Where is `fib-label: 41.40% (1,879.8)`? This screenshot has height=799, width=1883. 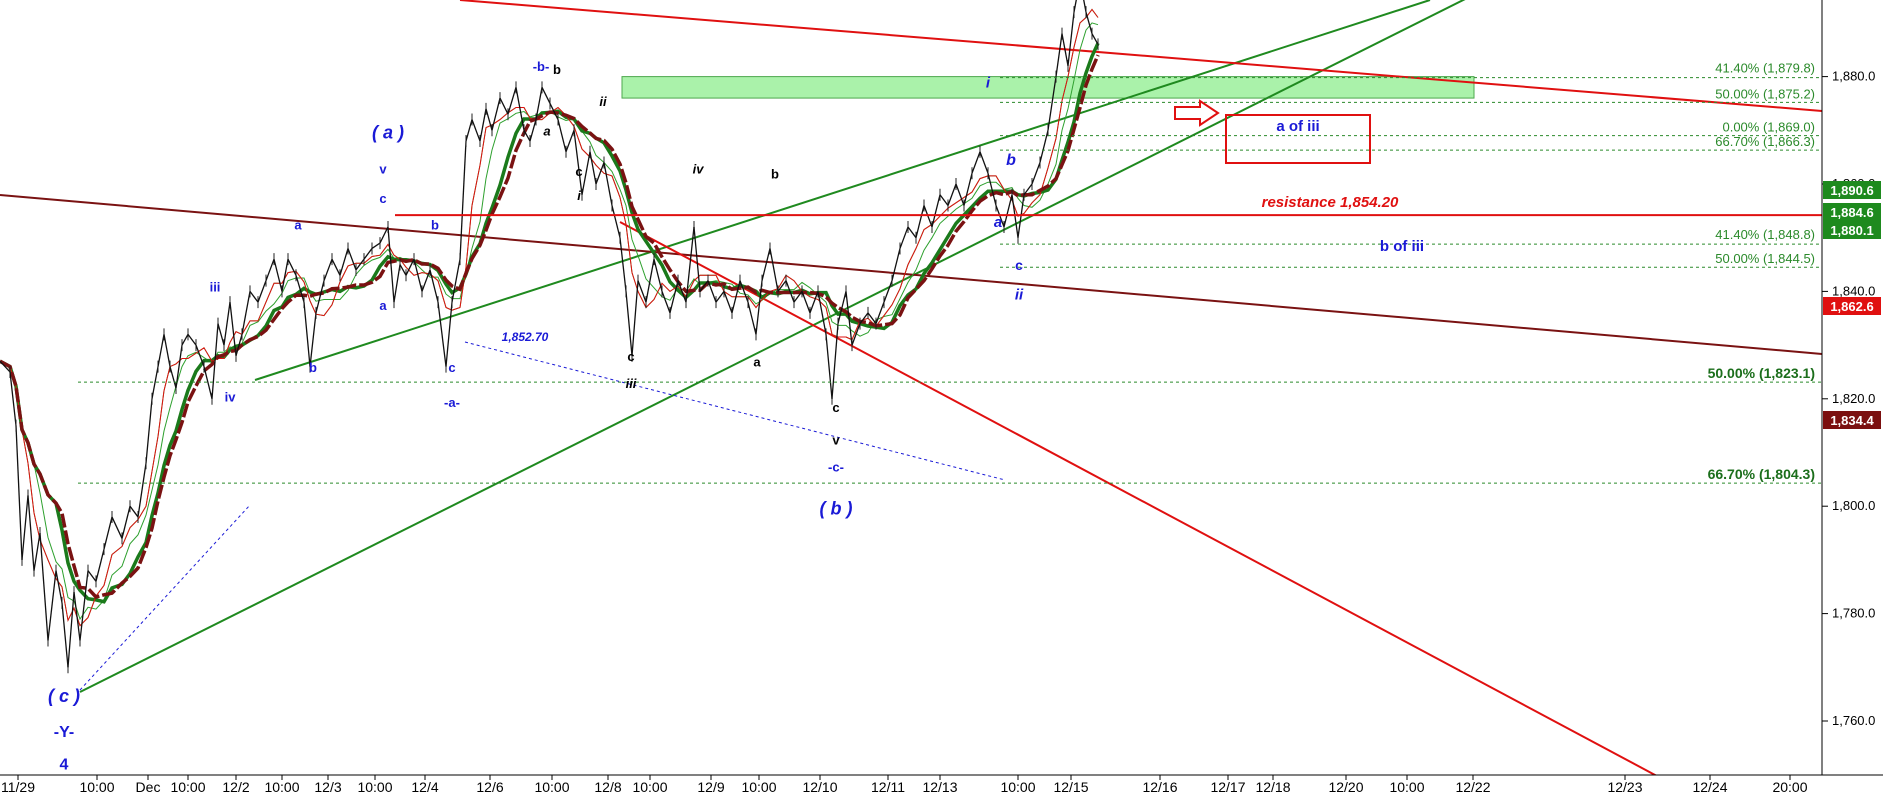
fib-label: 41.40% (1,879.8) is located at coordinates (1765, 68).